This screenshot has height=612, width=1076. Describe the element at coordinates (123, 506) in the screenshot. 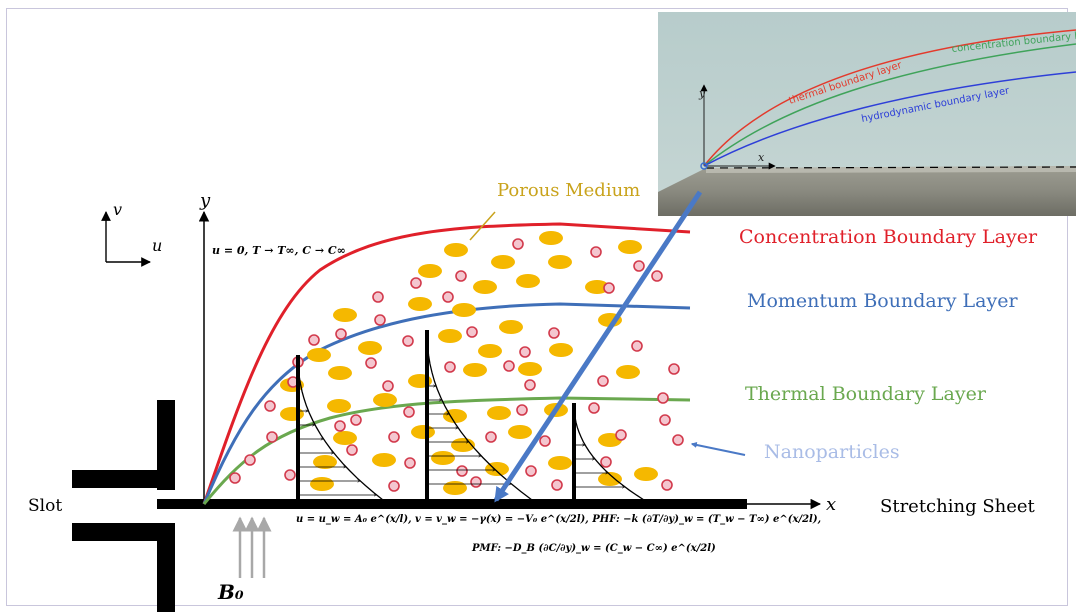

I see `slot-walls` at that location.